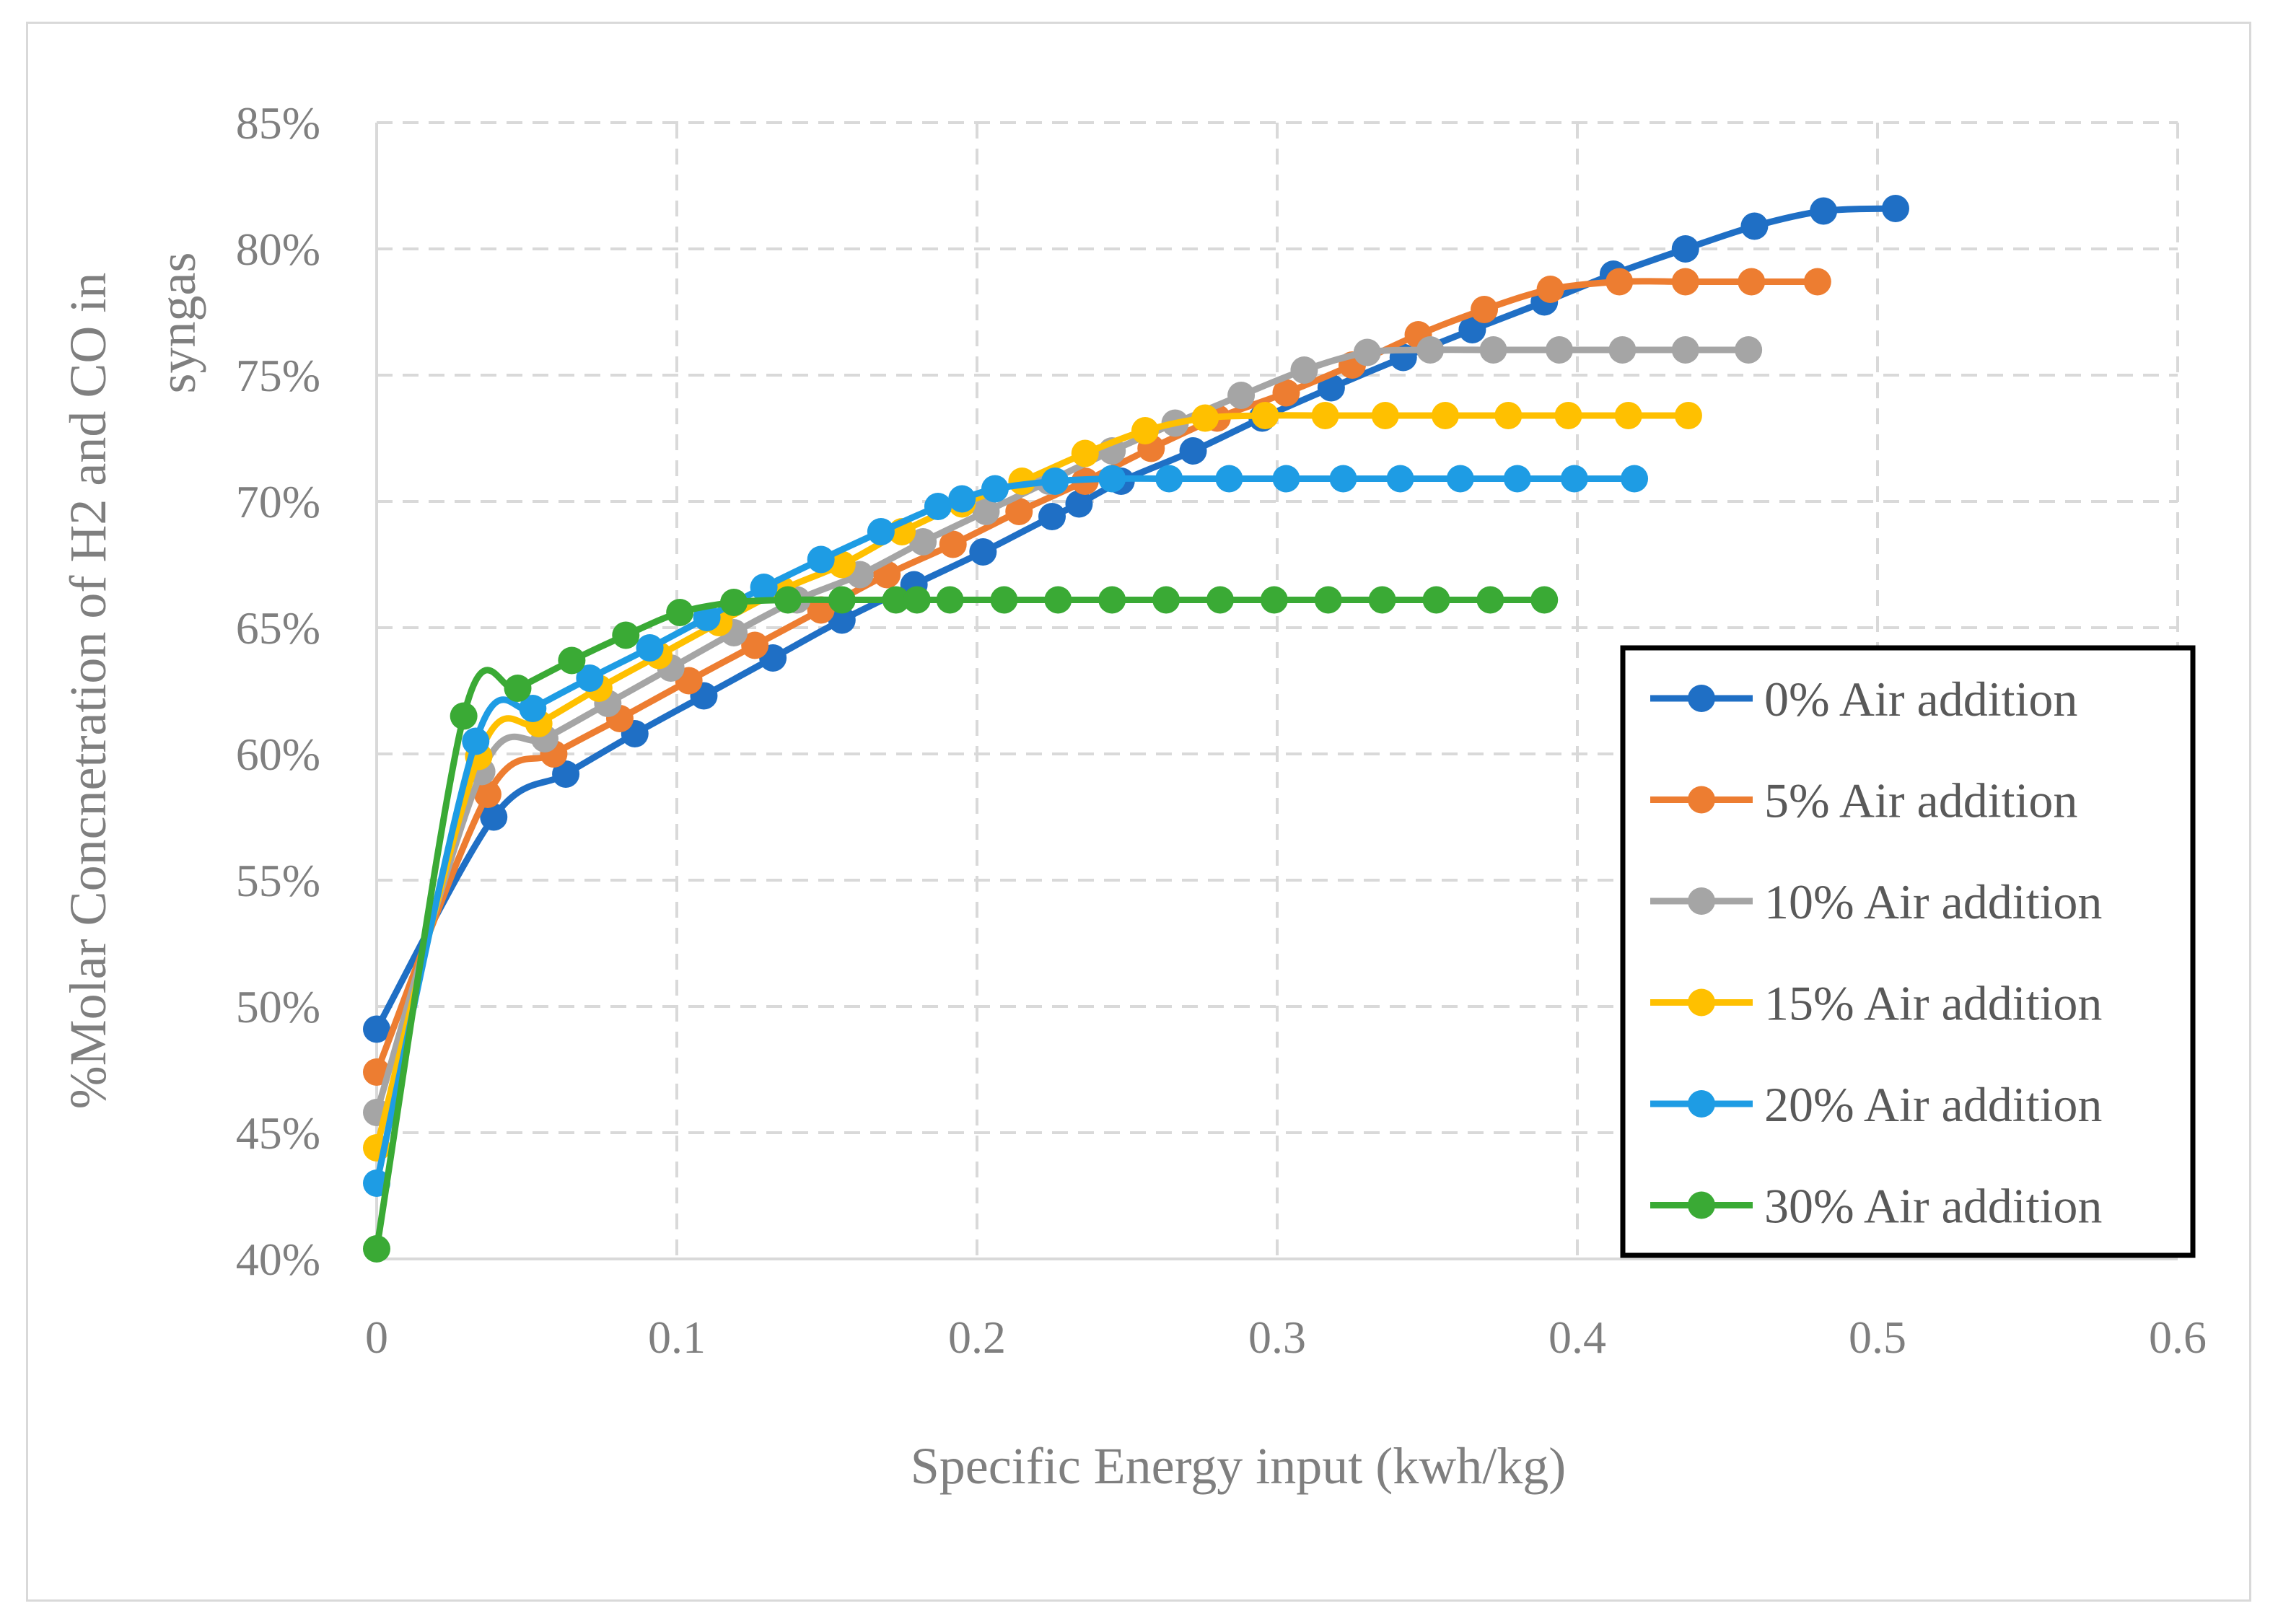 This screenshot has height=1624, width=2278. I want to click on y-tick-label: 45%, so click(278, 1133).